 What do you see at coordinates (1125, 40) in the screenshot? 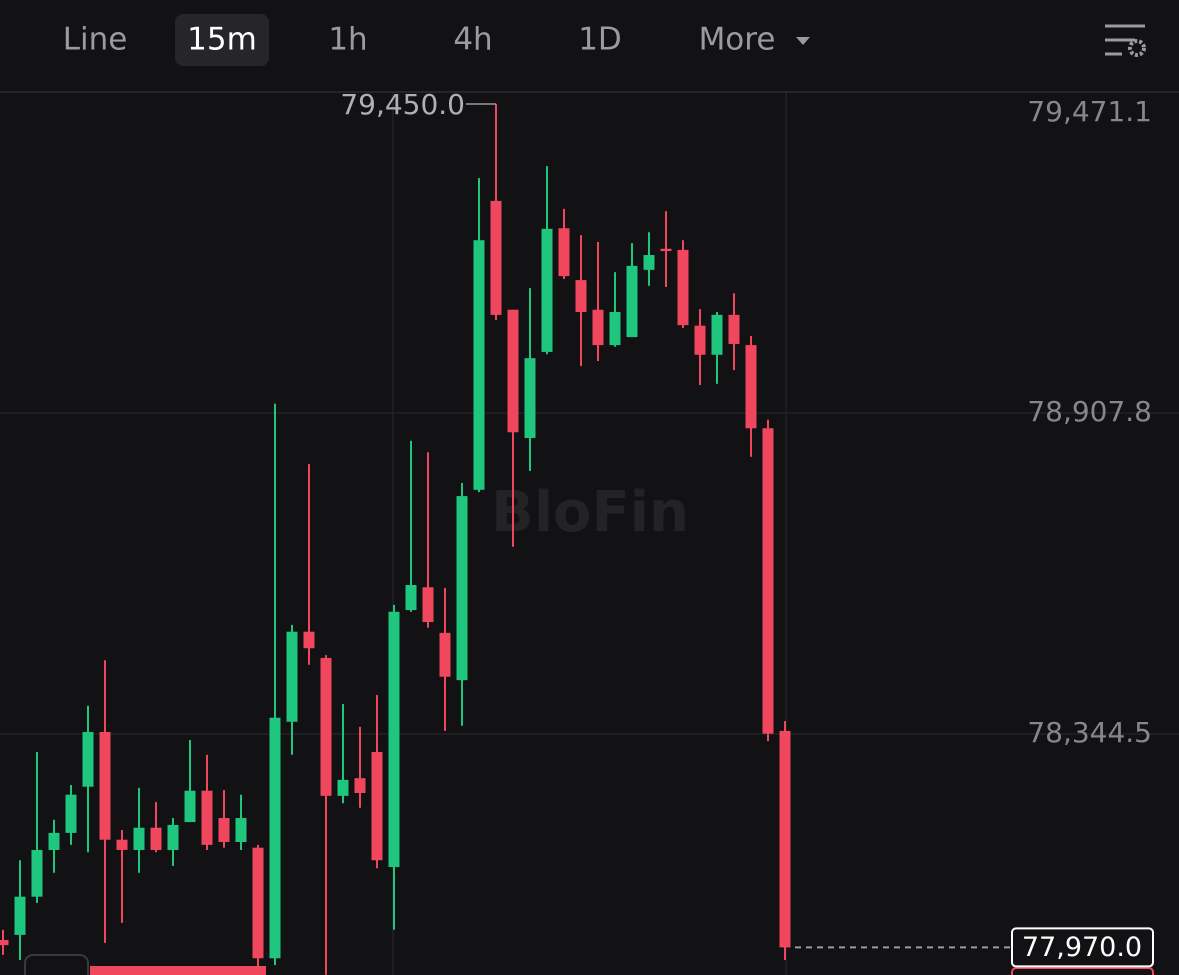
I see `settings-icon` at bounding box center [1125, 40].